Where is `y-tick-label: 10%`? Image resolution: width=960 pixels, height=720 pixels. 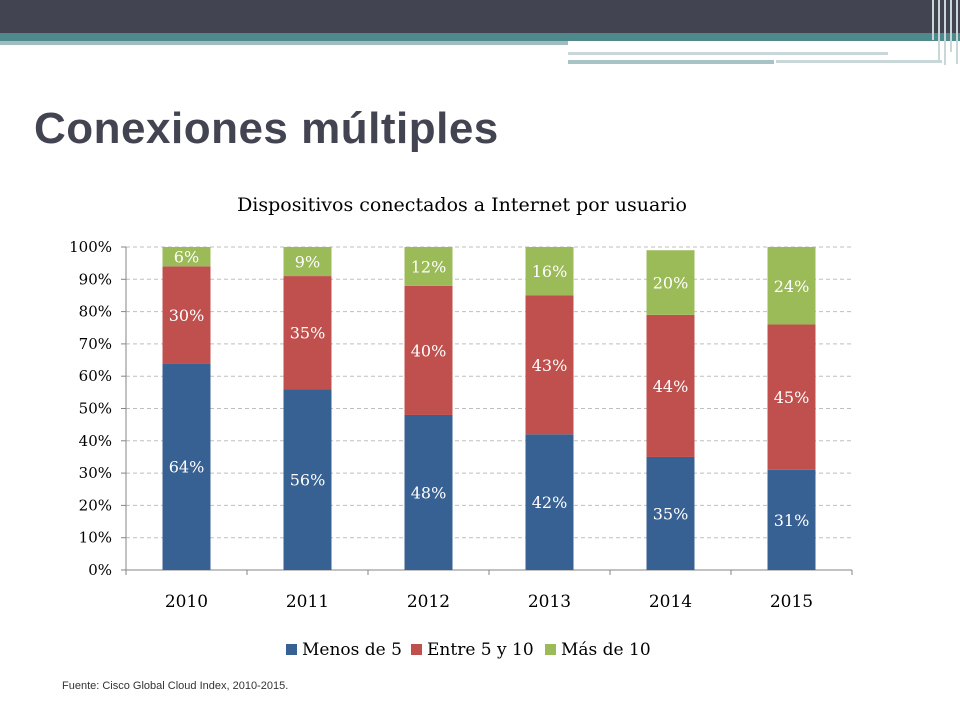 y-tick-label: 10% is located at coordinates (95, 538).